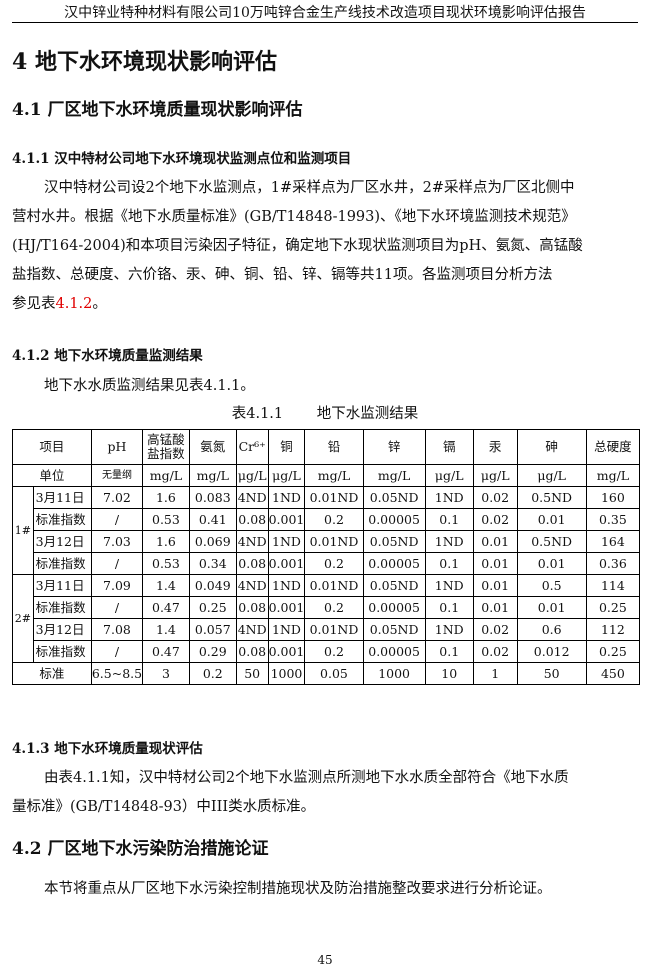 This screenshot has height=971, width=650. I want to click on standard-row: 标准 6.5~8.5 3 0.2 50 1000 0.05 1000 10 1 50 450, so click(326, 673).